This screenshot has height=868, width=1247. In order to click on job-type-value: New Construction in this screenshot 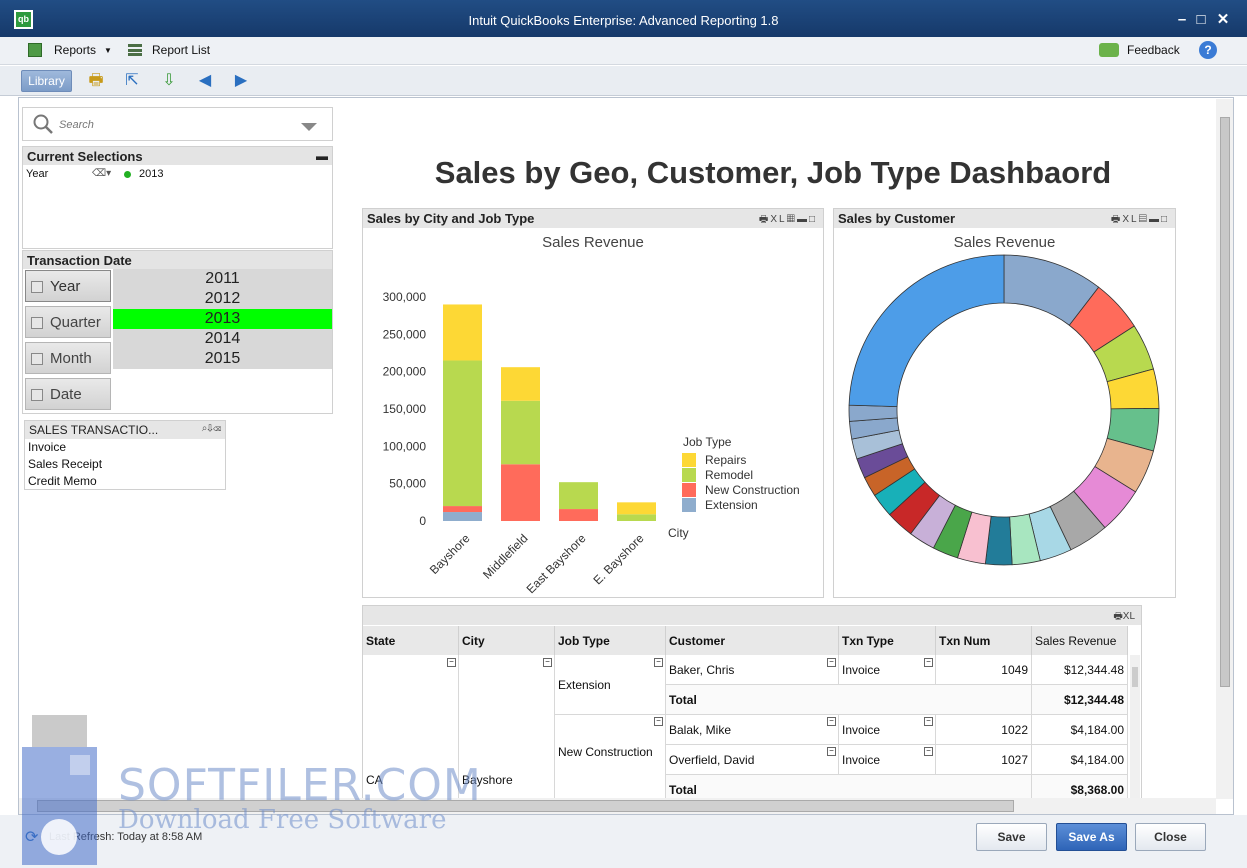, I will do `click(605, 752)`.